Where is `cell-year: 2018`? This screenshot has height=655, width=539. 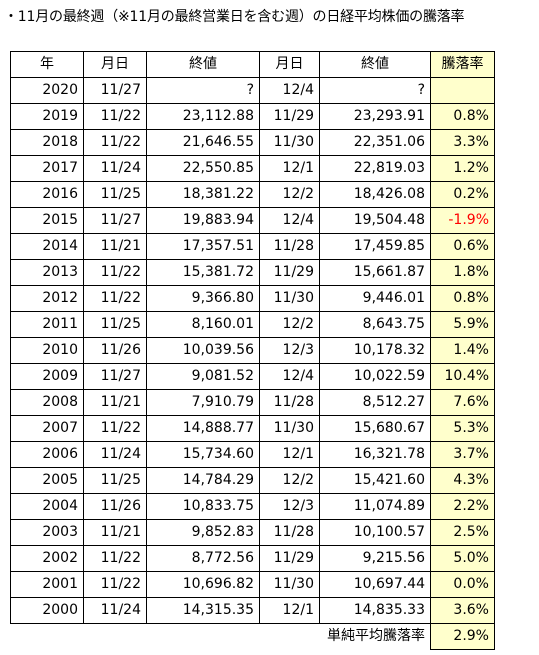 cell-year: 2018 is located at coordinates (47, 142).